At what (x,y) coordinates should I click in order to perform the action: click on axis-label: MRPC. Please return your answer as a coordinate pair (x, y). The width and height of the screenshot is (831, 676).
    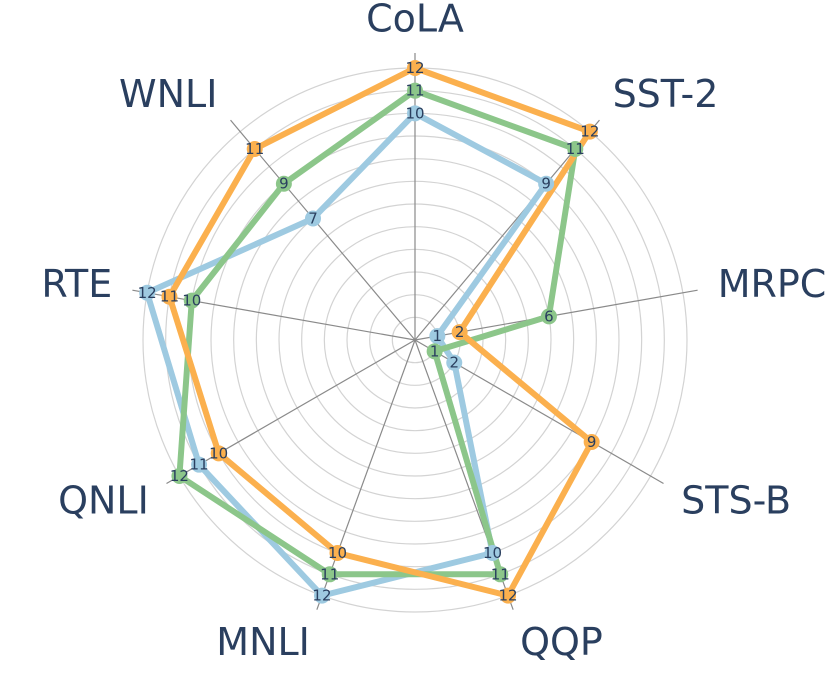
    Looking at the image, I should click on (772, 284).